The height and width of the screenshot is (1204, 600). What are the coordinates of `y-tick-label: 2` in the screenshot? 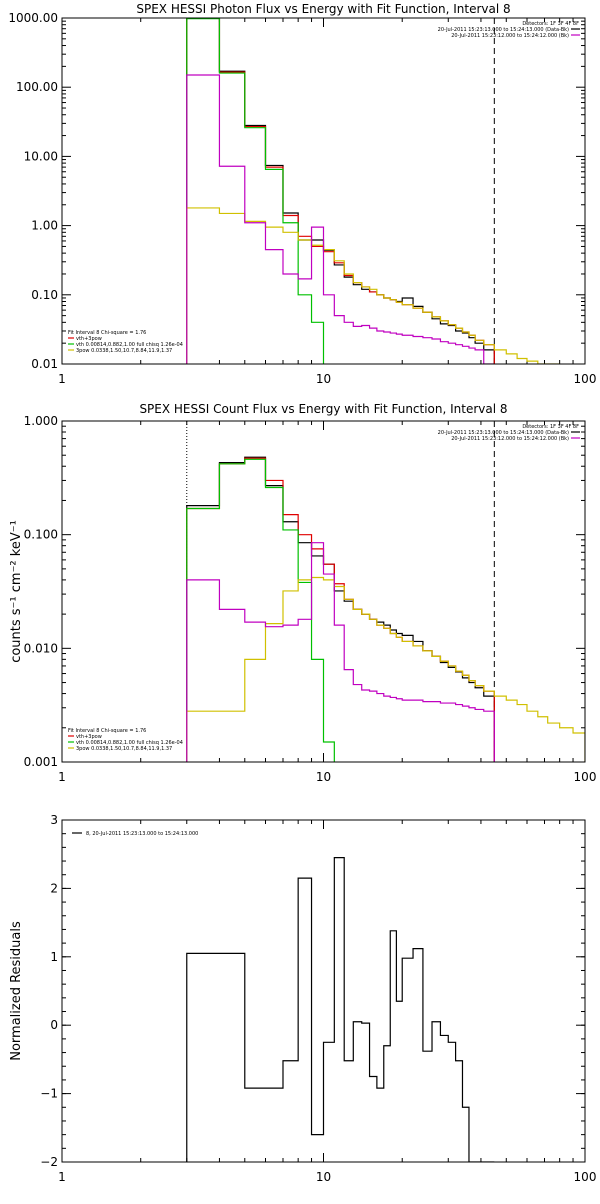 It's located at (54, 888).